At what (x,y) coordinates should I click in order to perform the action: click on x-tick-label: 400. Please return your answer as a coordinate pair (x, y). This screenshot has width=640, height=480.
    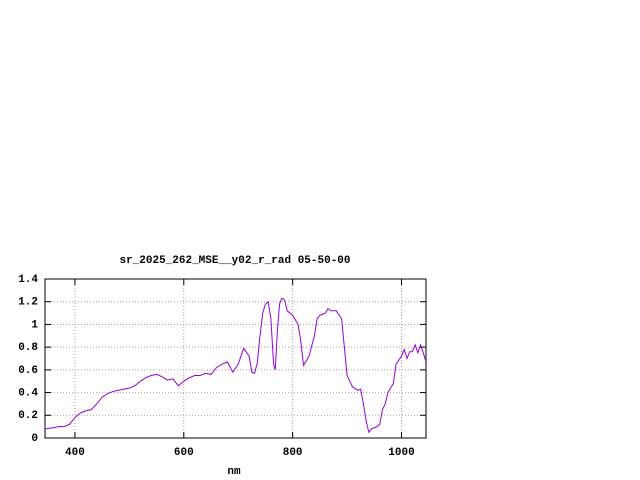
    Looking at the image, I should click on (75, 453).